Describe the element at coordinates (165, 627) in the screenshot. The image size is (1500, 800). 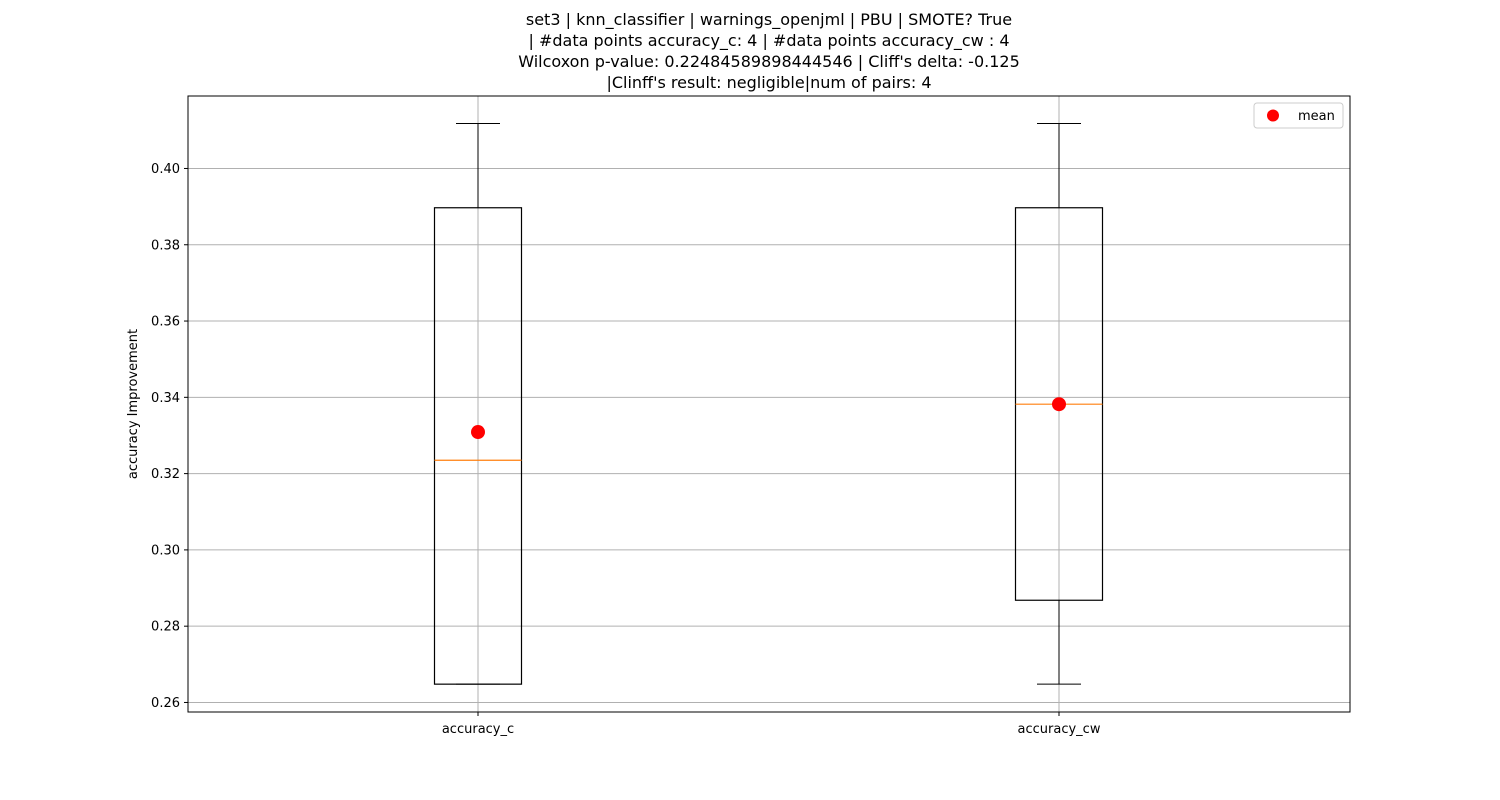
I see `y-tick-label: 0.28` at that location.